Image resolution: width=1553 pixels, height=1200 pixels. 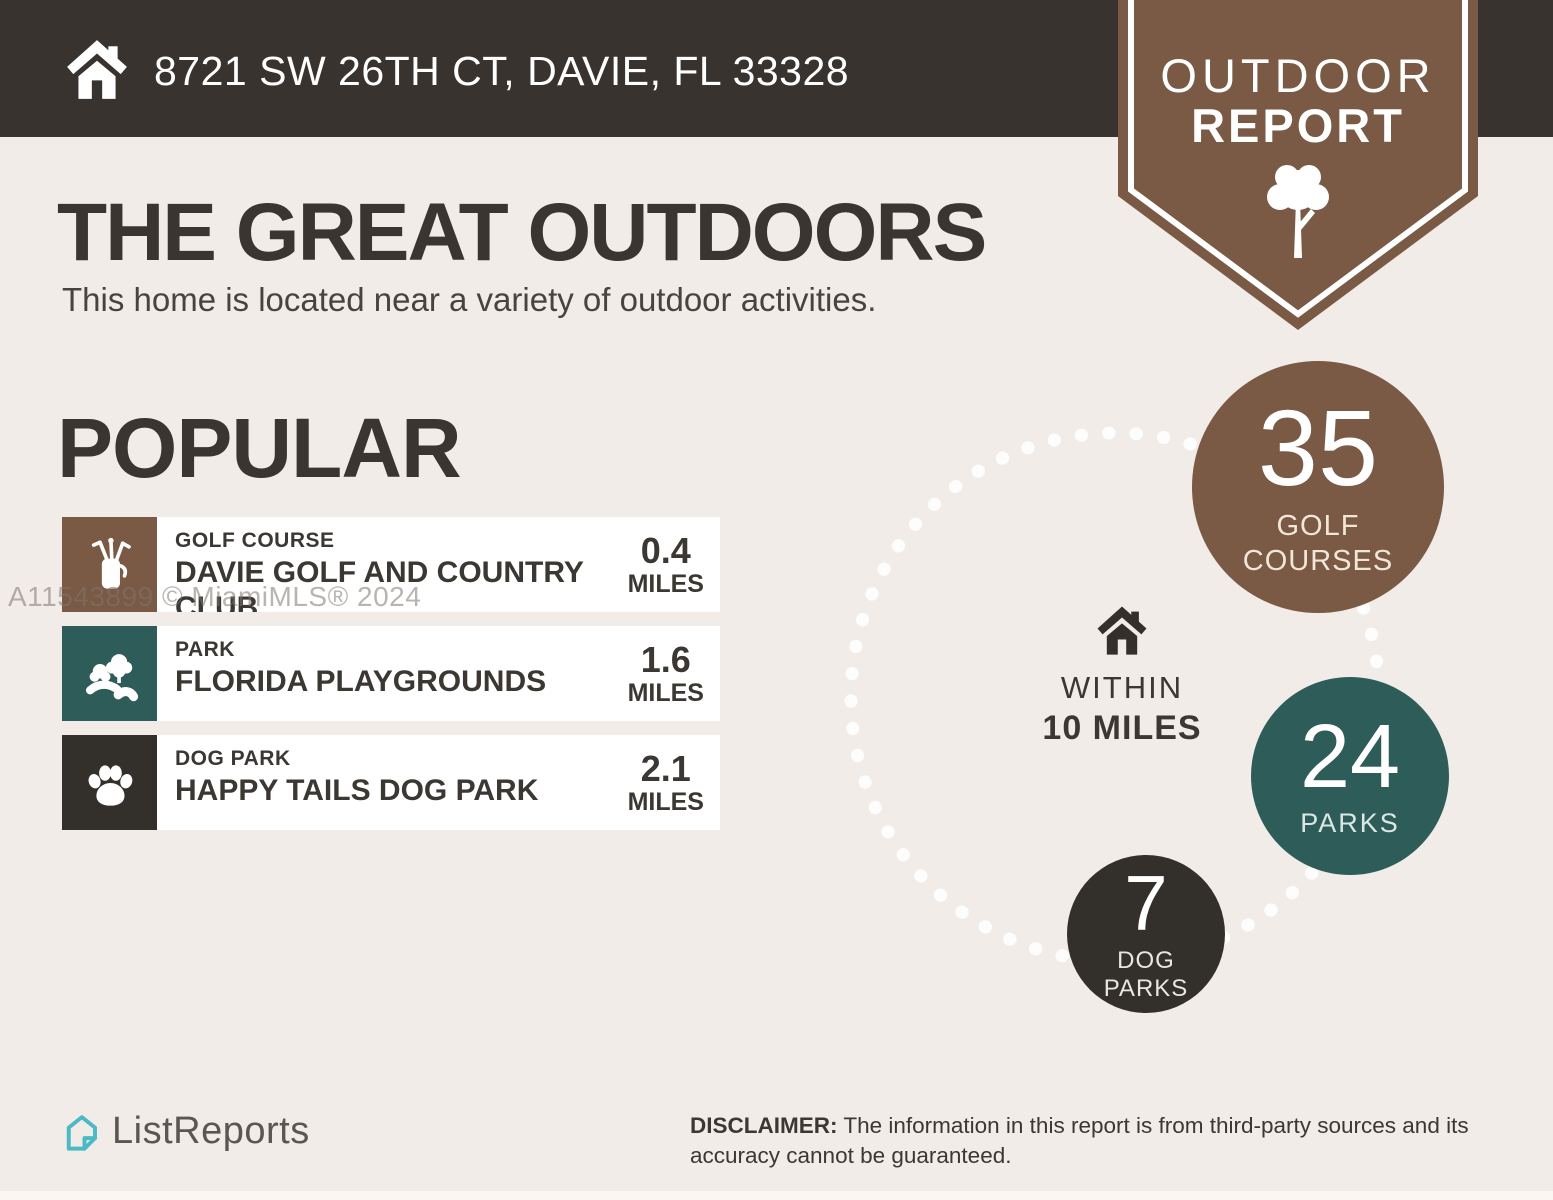 I want to click on place-distance: 1.6 MILES, so click(x=666, y=673).